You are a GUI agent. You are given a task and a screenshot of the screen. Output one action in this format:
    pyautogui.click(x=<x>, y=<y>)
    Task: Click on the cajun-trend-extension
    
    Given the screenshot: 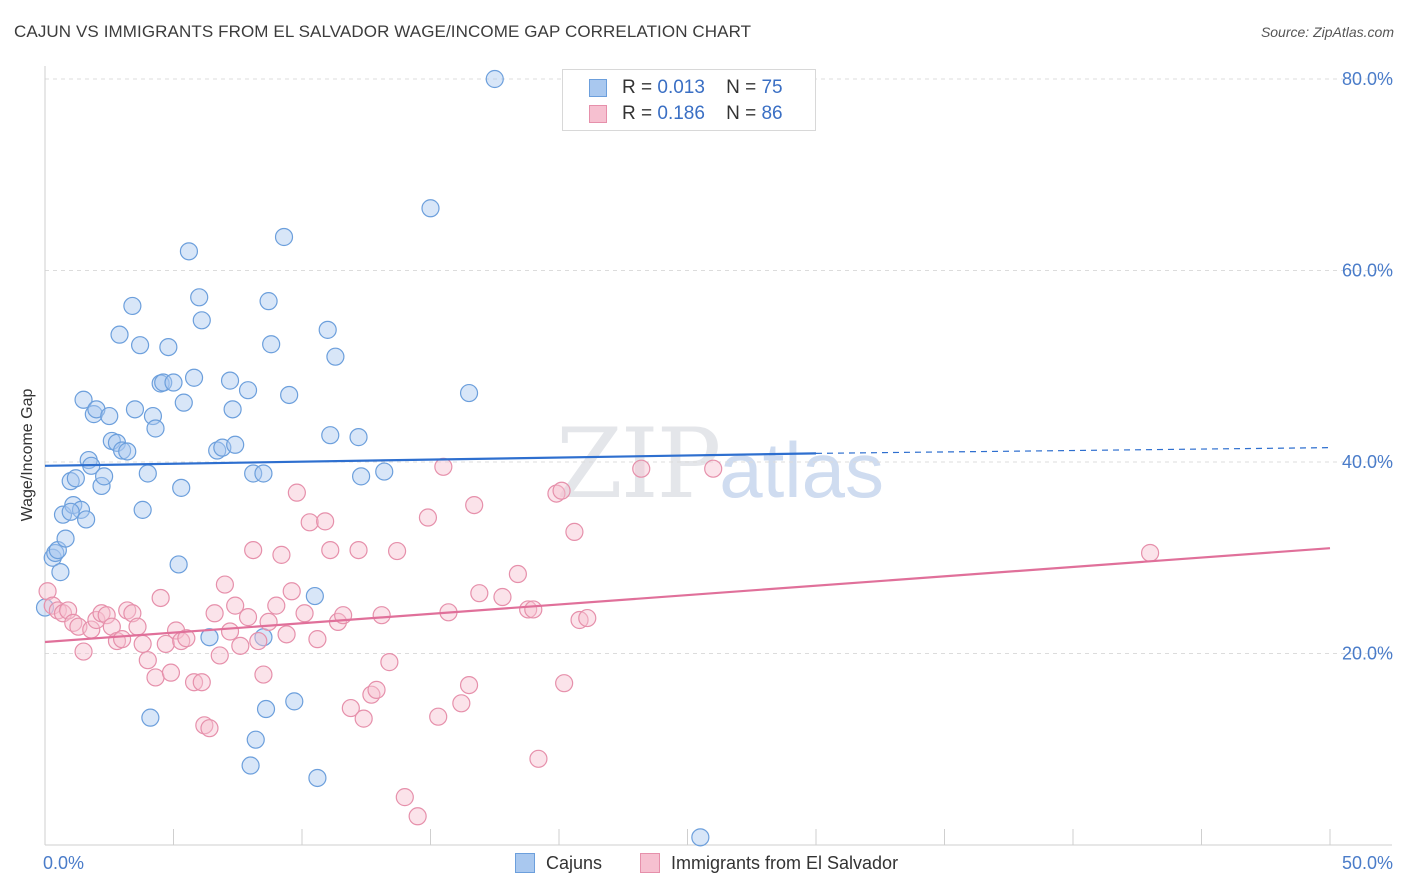 What is the action you would take?
    pyautogui.click(x=1073, y=450)
    